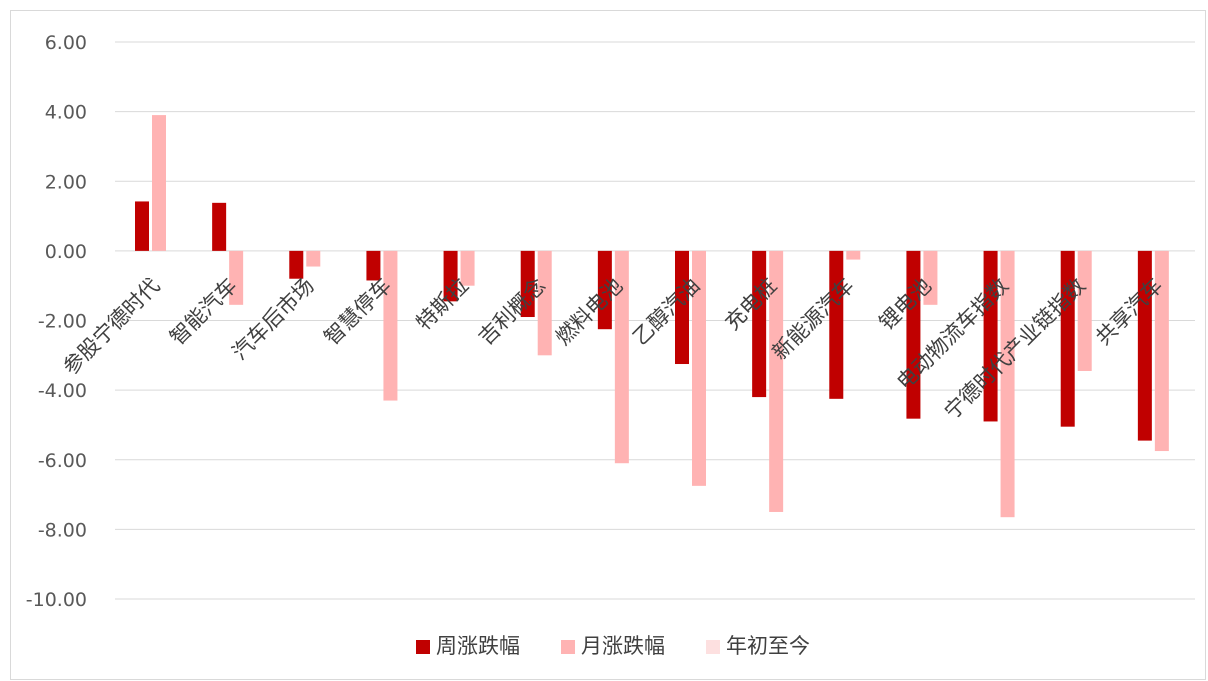  Describe the element at coordinates (443, 304) in the screenshot. I see `category-label: 特斯拉` at that location.